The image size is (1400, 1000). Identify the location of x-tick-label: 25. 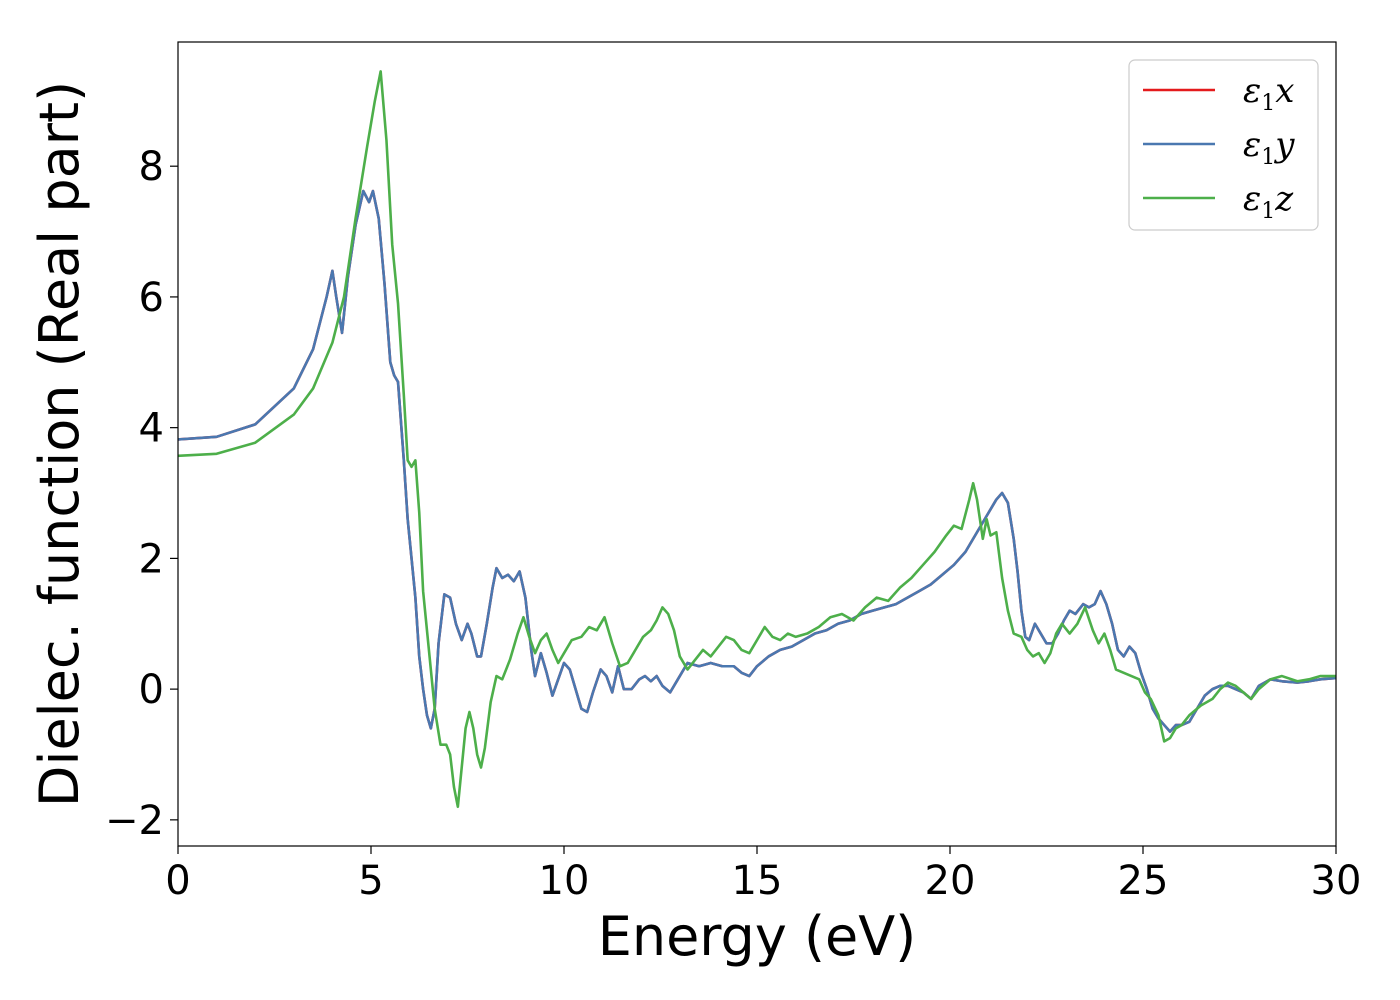
(1143, 881).